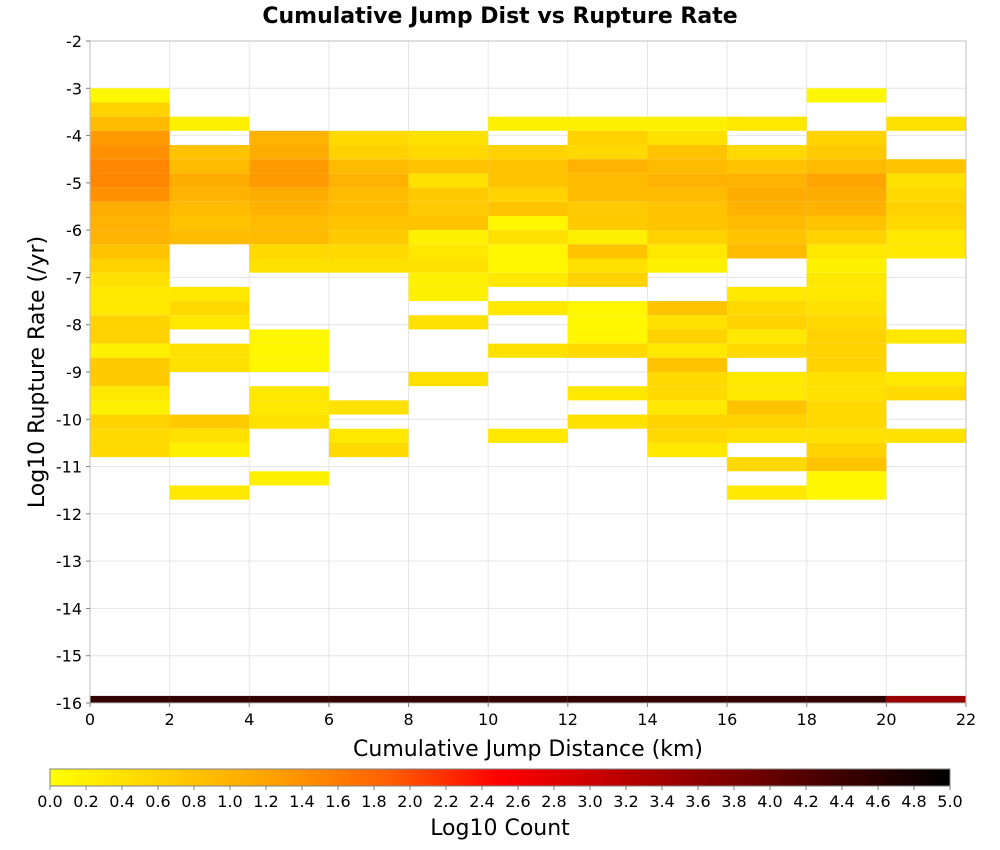 This screenshot has height=850, width=1000. Describe the element at coordinates (74, 41) in the screenshot. I see `y-tick-label: -2` at that location.